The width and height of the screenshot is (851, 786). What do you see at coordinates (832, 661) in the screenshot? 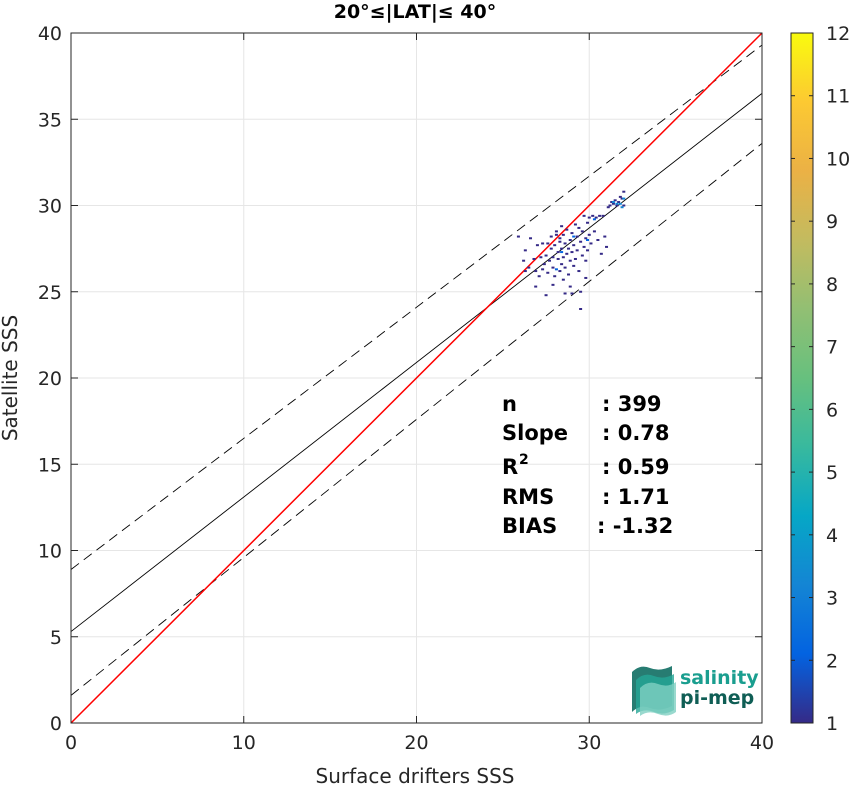
I see `colorbar-tick-label: 2` at bounding box center [832, 661].